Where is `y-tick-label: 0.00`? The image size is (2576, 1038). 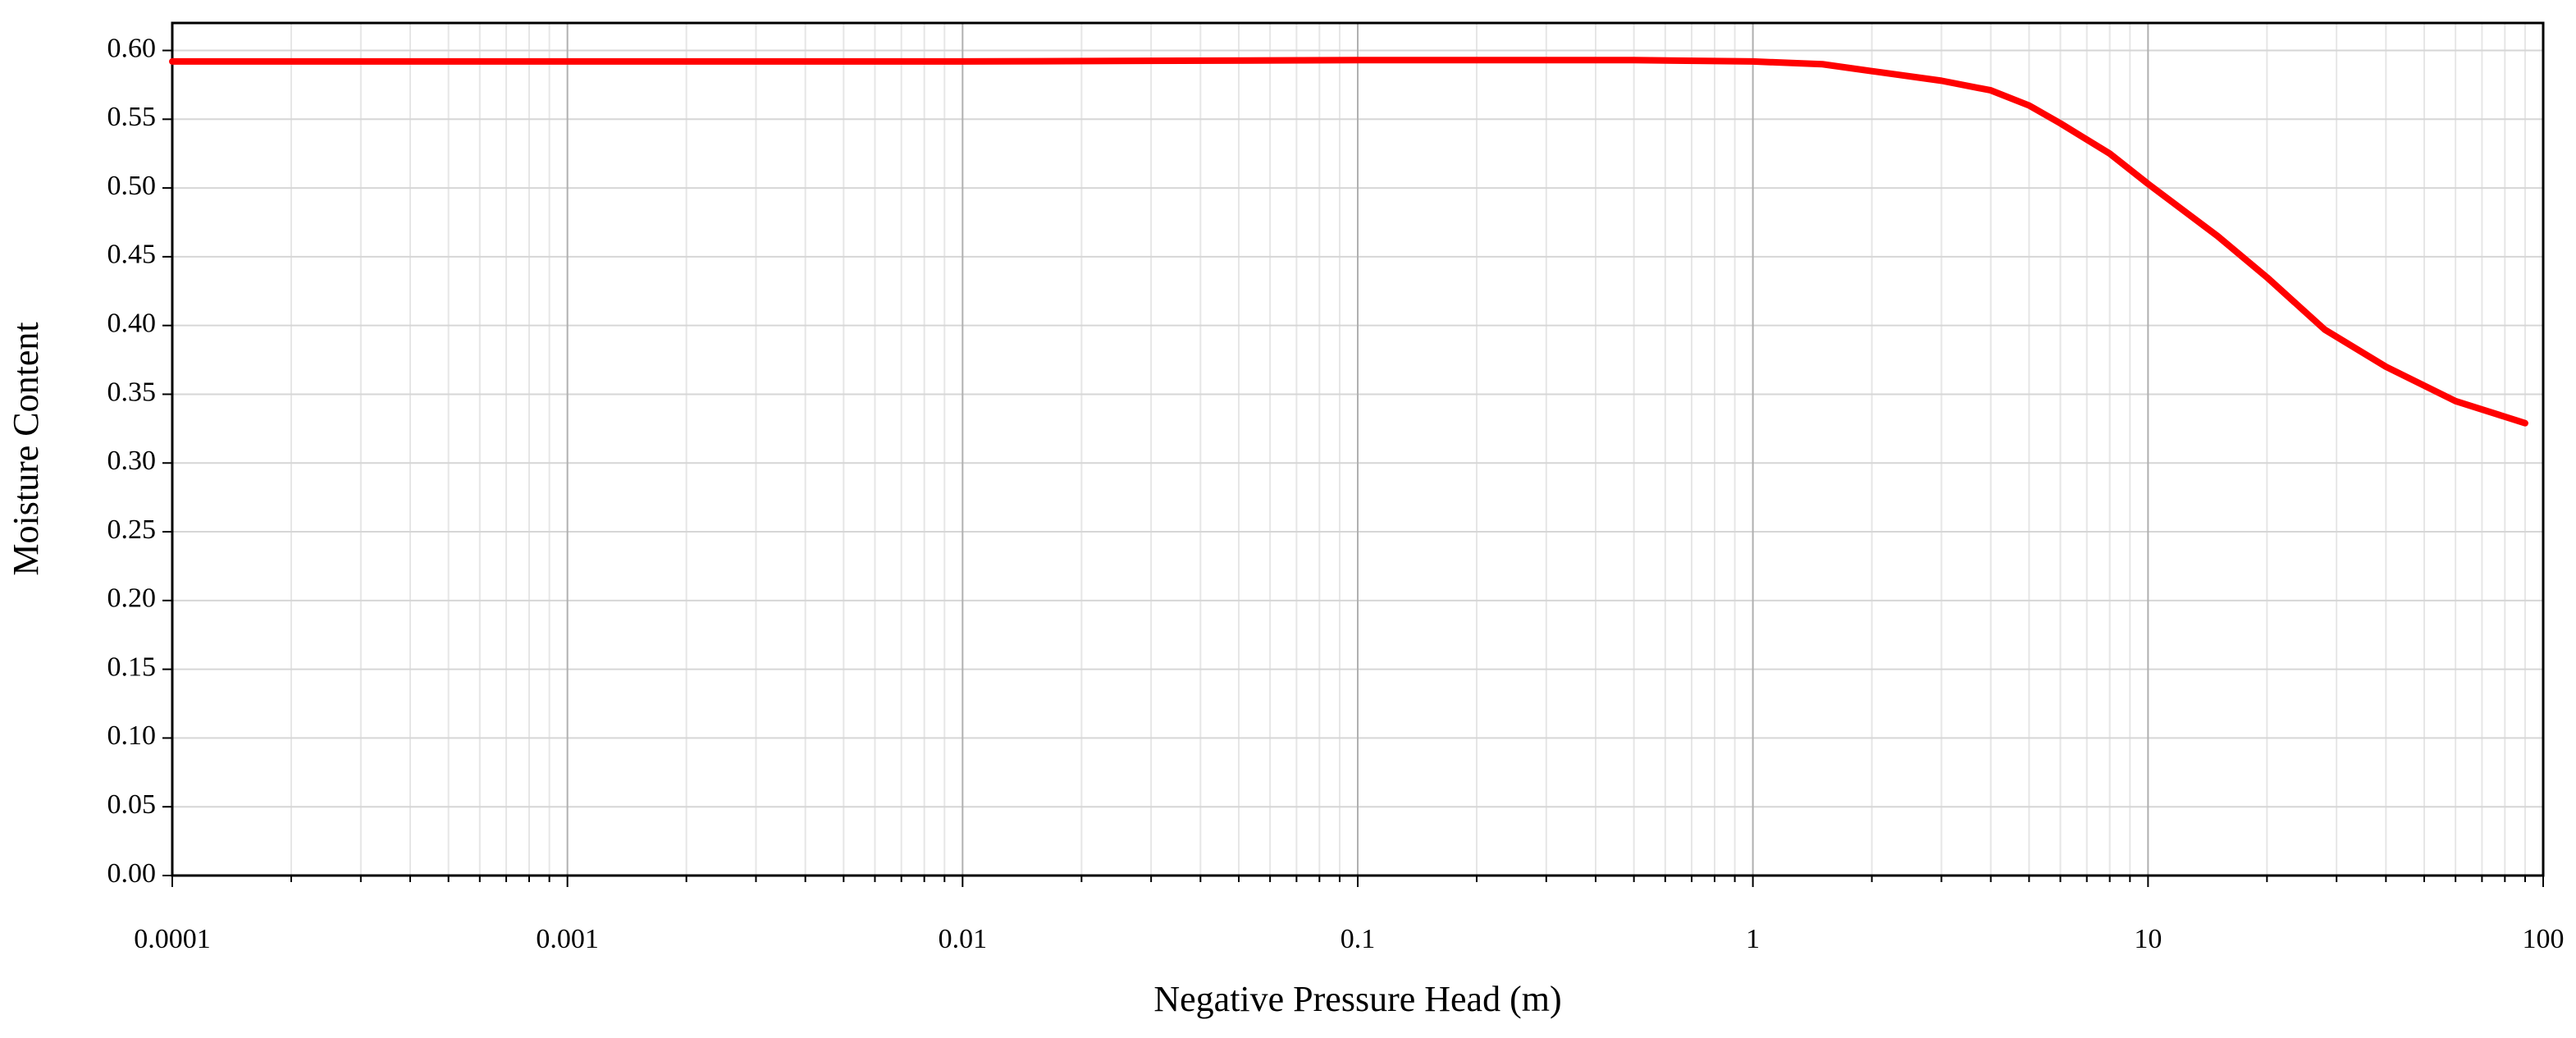
y-tick-label: 0.00 is located at coordinates (132, 873).